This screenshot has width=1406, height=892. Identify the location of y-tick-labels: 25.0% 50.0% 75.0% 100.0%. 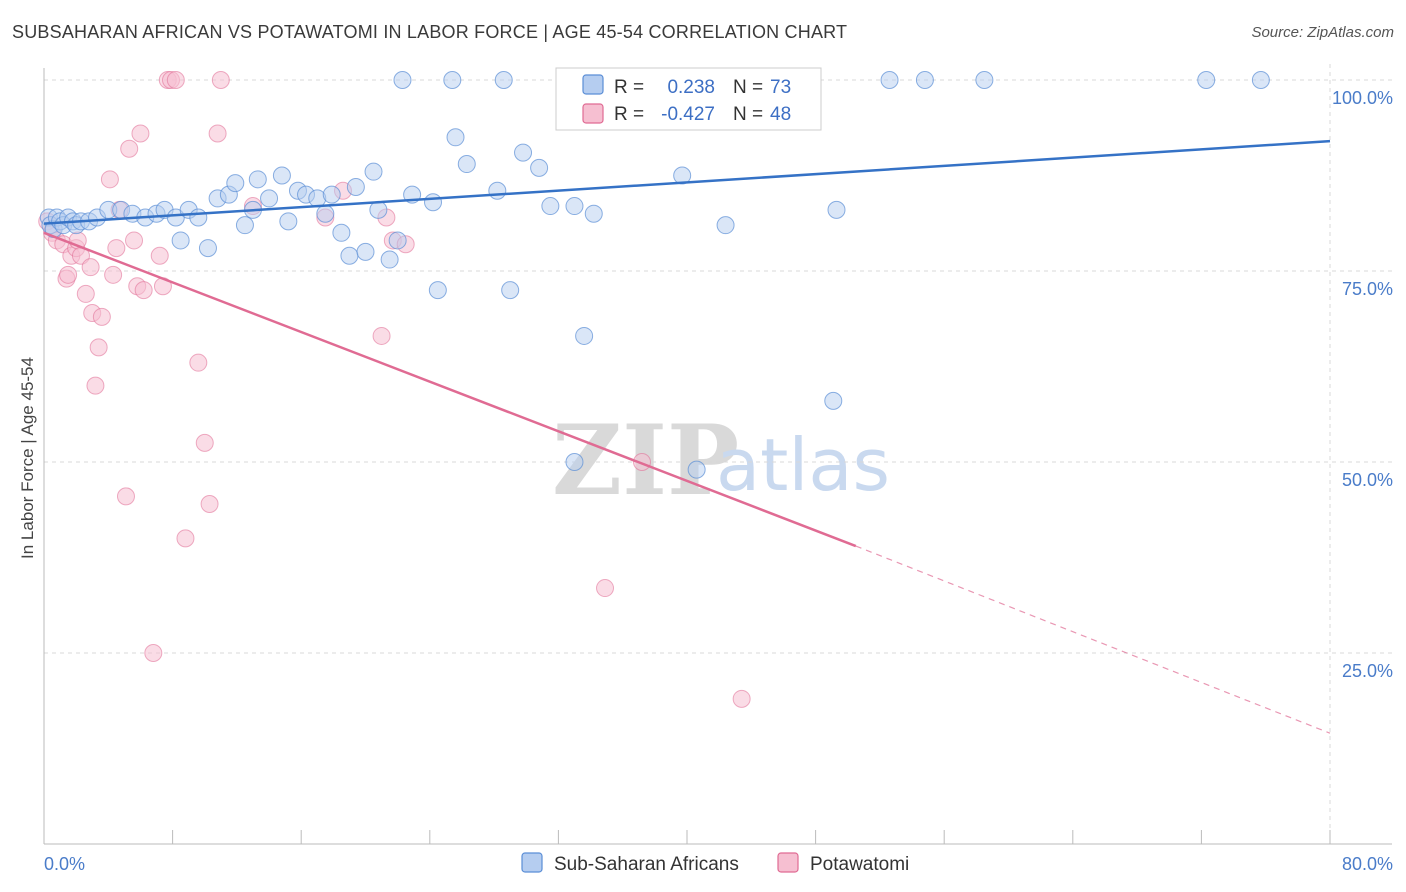
(1362, 384).